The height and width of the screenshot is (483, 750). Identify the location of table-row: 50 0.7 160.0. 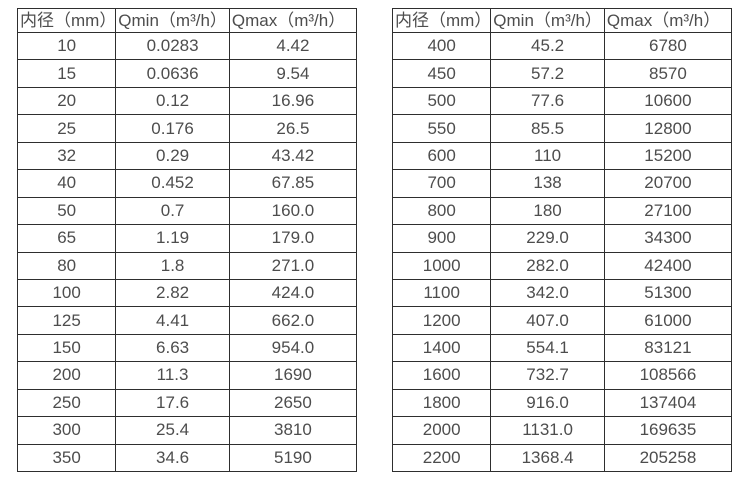
(187, 211).